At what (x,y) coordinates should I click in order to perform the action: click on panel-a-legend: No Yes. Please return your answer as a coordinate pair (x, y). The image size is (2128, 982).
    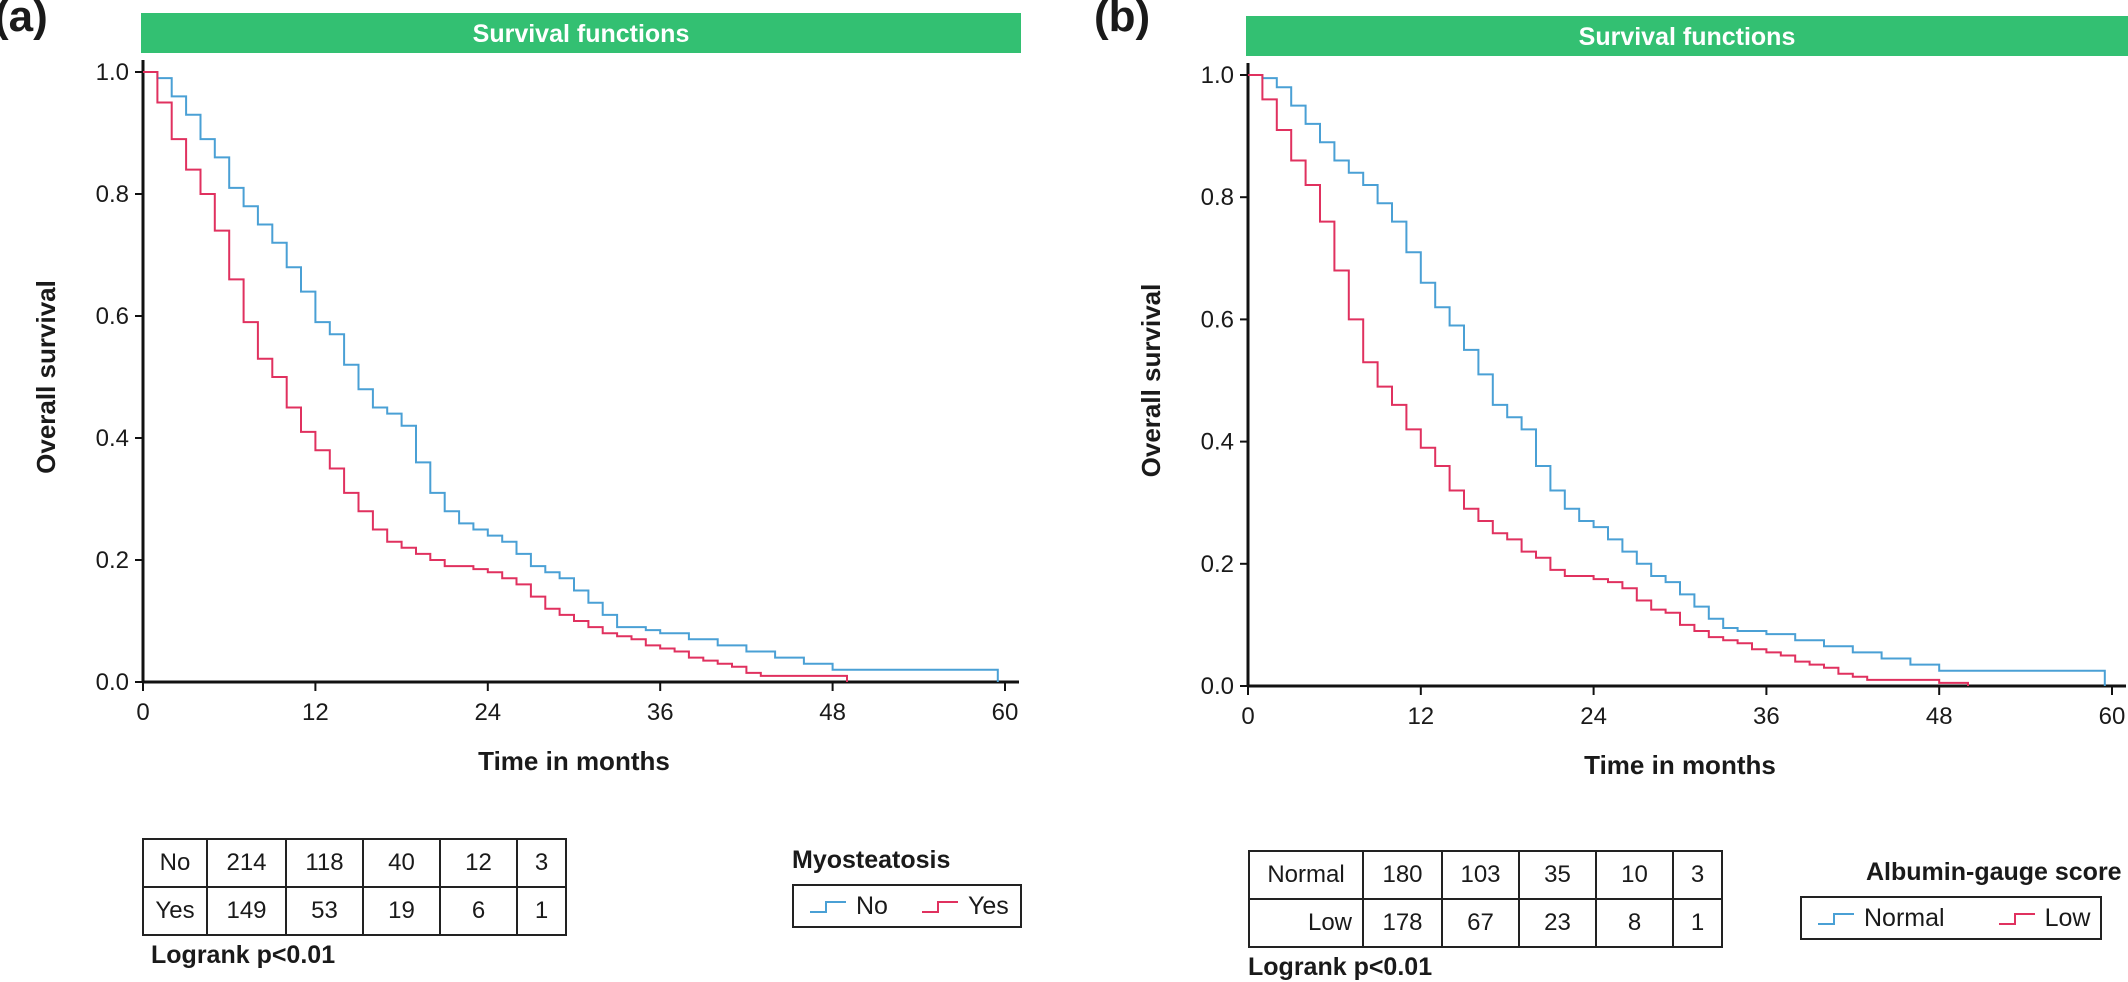
    Looking at the image, I should click on (907, 906).